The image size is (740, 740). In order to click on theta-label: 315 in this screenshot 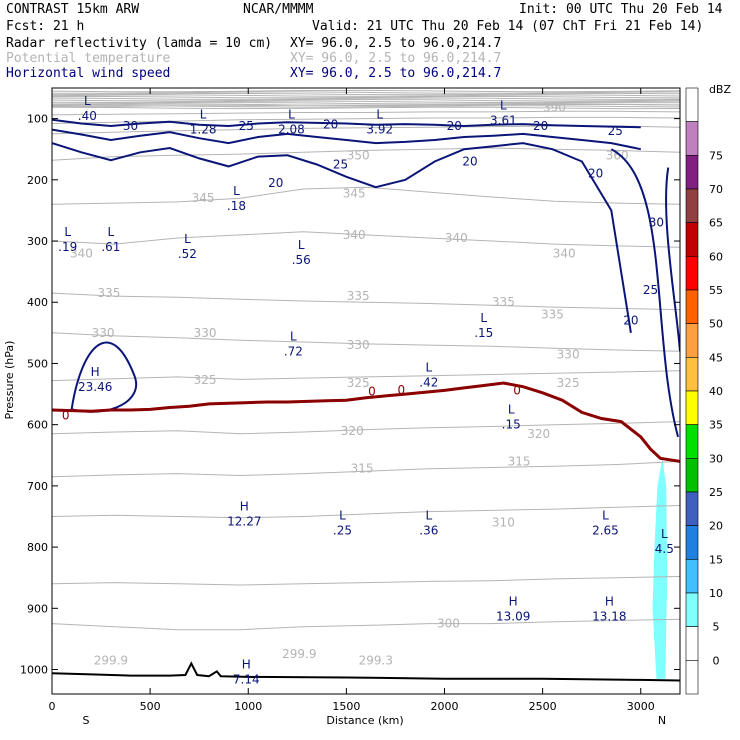, I will do `click(362, 469)`.